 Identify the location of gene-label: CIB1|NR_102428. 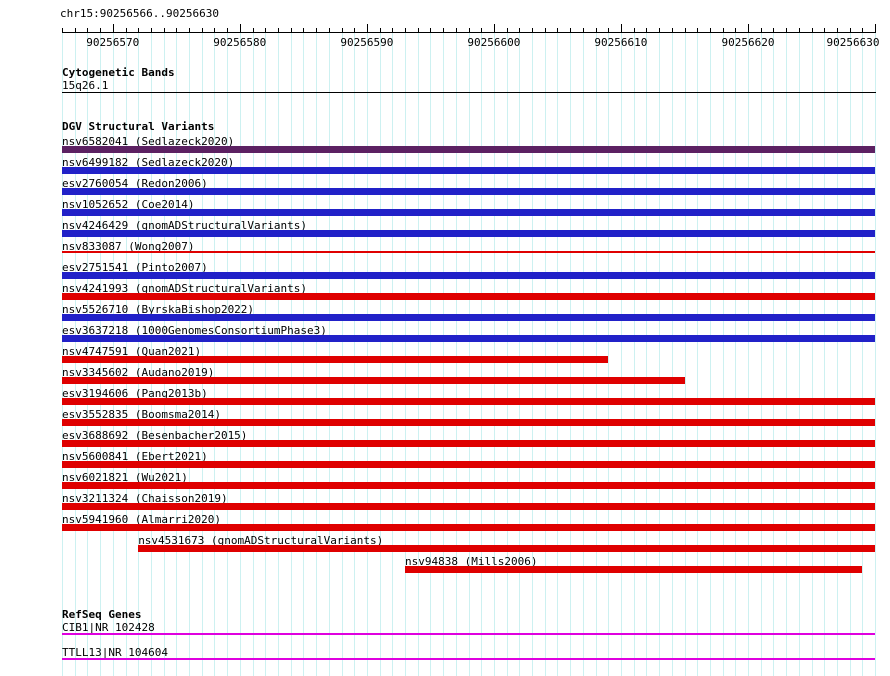
(108, 627).